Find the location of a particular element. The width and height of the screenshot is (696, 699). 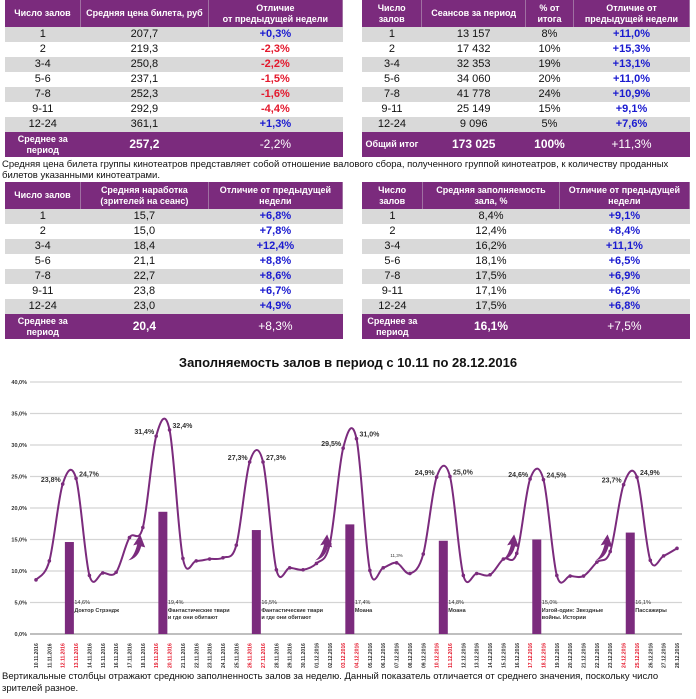

column-header: Средняя заполняемость зала, % is located at coordinates (491, 195).